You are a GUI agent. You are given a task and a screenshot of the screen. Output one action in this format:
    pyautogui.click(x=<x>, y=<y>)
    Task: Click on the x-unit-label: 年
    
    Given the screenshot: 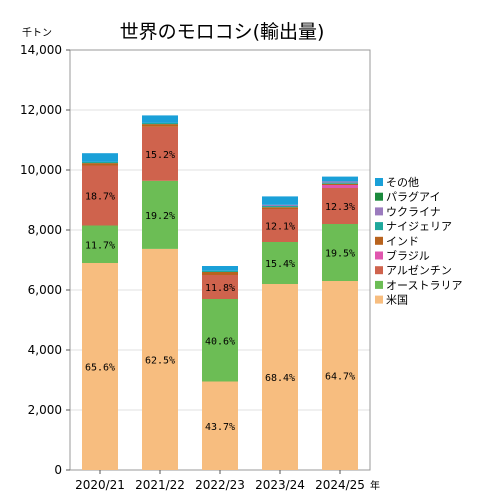 What is the action you would take?
    pyautogui.click(x=375, y=485)
    